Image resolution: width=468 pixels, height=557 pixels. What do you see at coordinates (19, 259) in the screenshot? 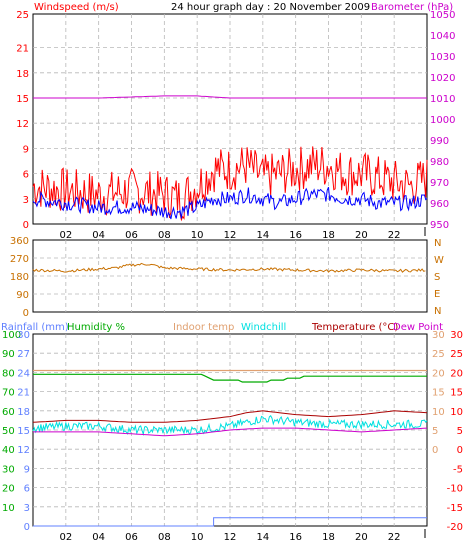
I see `panel2-left-tick: 270` at bounding box center [19, 259].